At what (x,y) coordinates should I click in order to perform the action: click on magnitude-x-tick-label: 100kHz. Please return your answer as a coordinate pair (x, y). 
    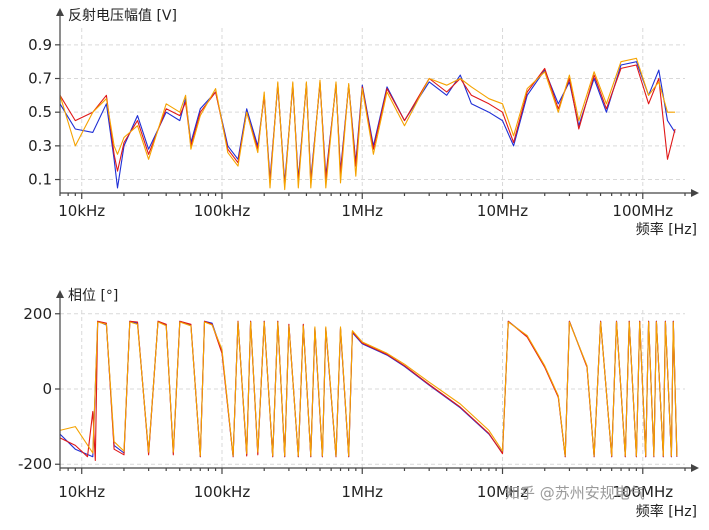
    Looking at the image, I should click on (222, 211).